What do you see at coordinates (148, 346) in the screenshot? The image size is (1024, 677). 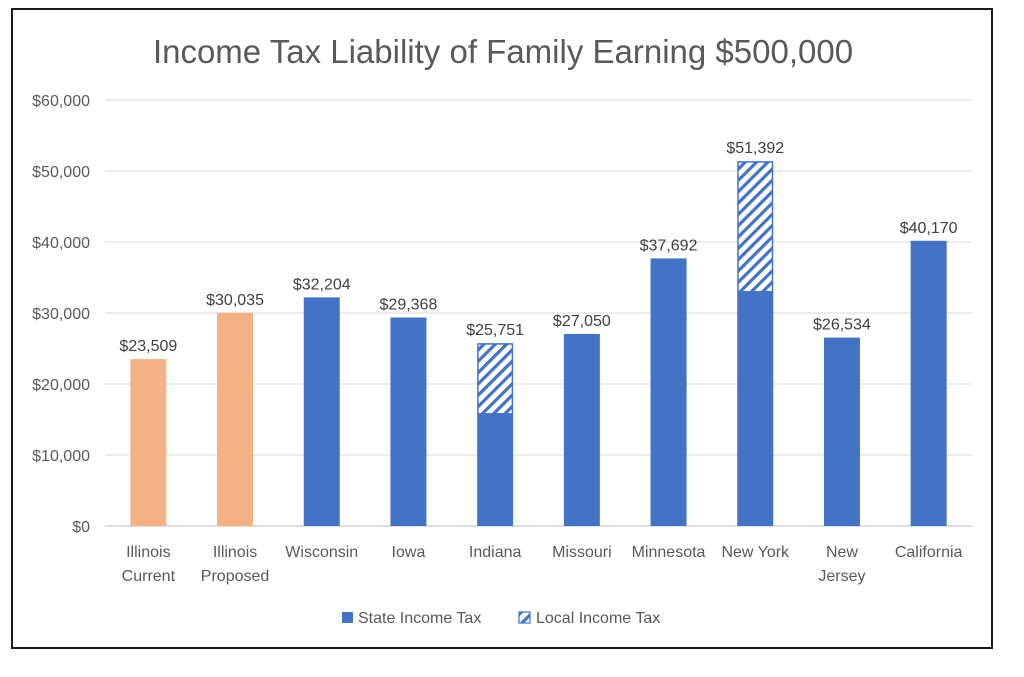 I see `data-label: $23,509` at bounding box center [148, 346].